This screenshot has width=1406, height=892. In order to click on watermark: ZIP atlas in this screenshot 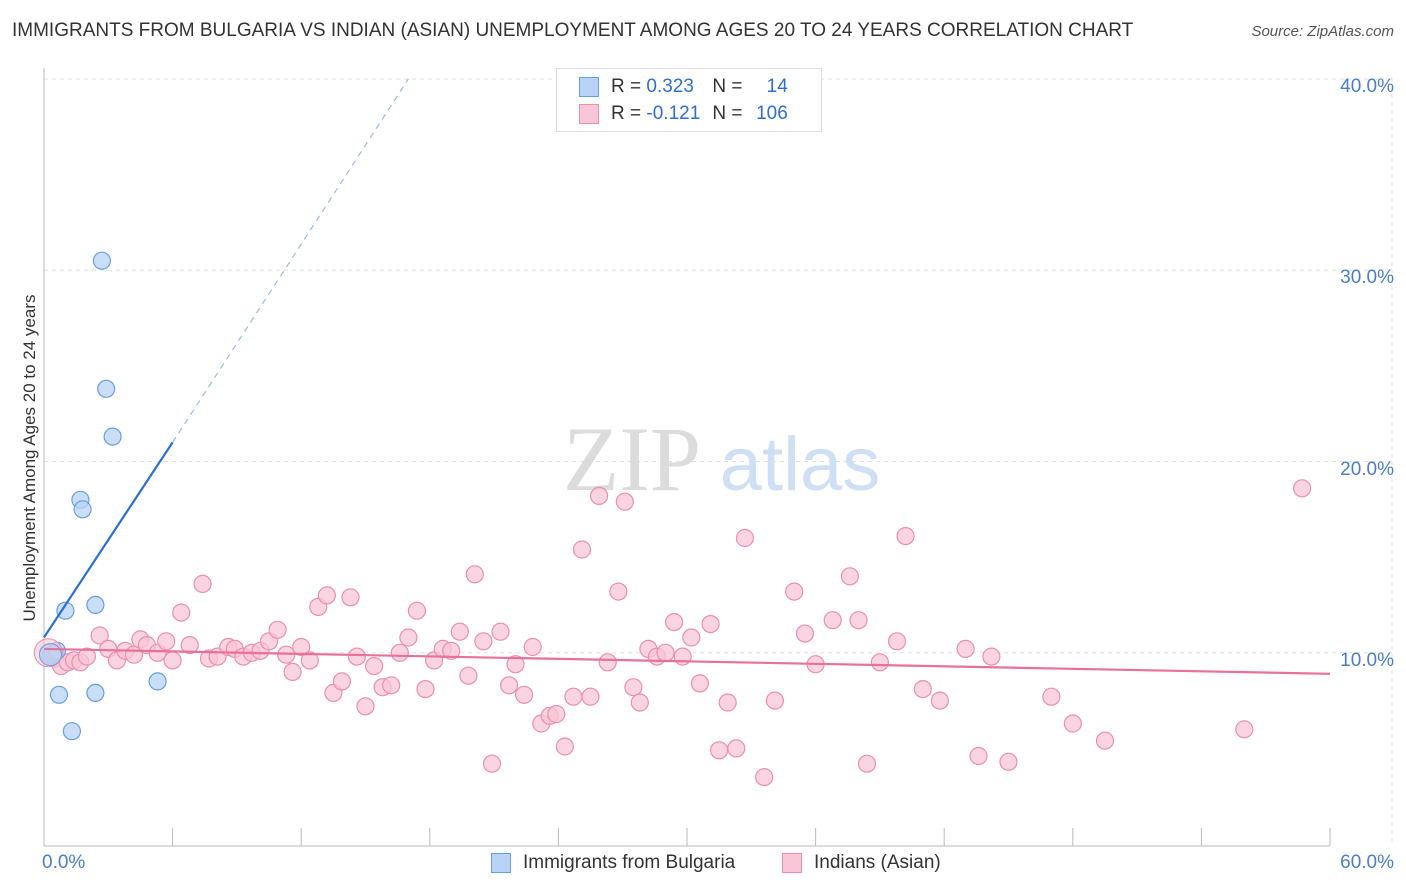, I will do `click(721, 459)`.